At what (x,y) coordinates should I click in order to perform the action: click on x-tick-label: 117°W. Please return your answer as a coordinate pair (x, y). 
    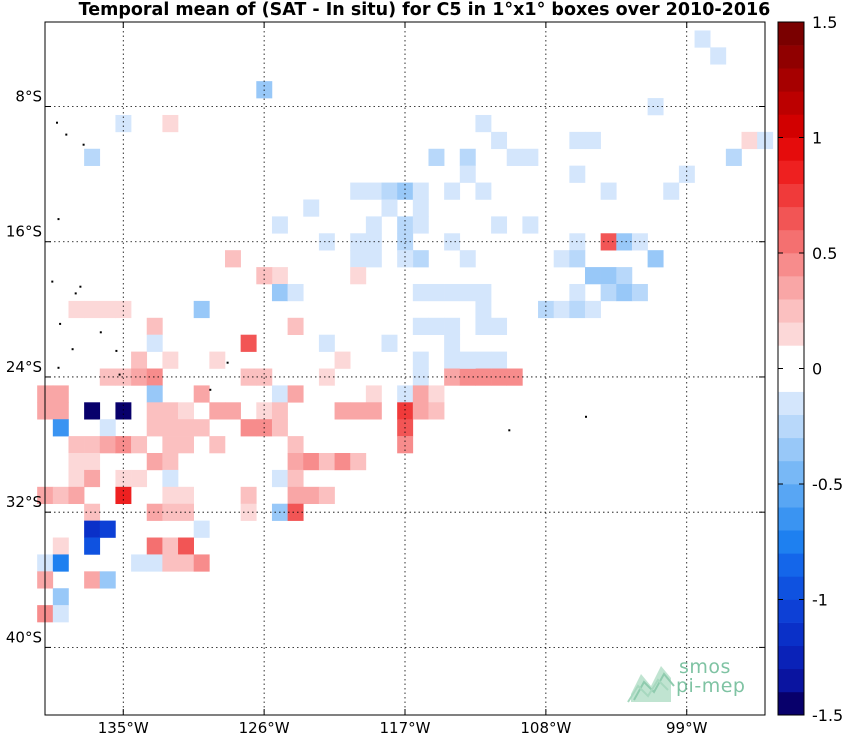
    Looking at the image, I should click on (405, 728).